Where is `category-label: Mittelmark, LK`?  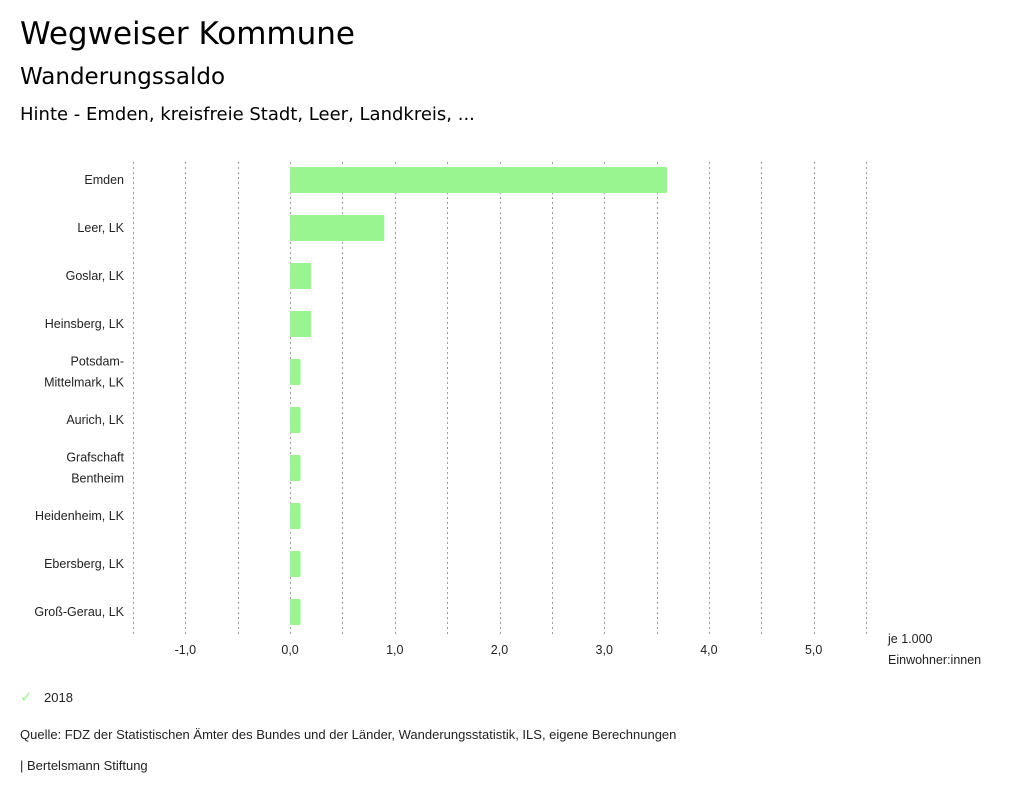
category-label: Mittelmark, LK is located at coordinates (84, 383).